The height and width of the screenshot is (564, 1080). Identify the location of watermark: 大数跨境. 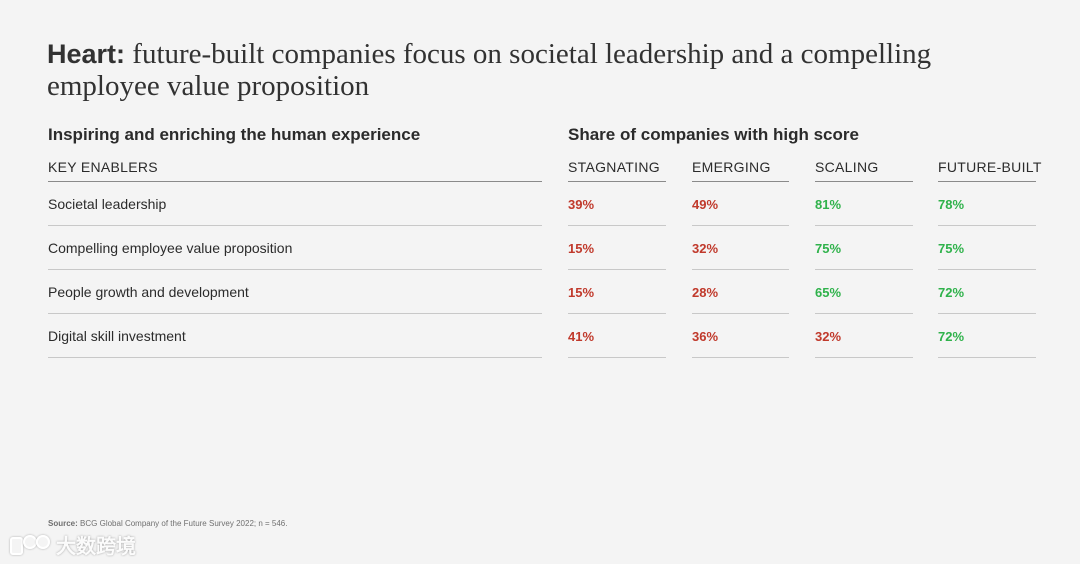
(73, 544).